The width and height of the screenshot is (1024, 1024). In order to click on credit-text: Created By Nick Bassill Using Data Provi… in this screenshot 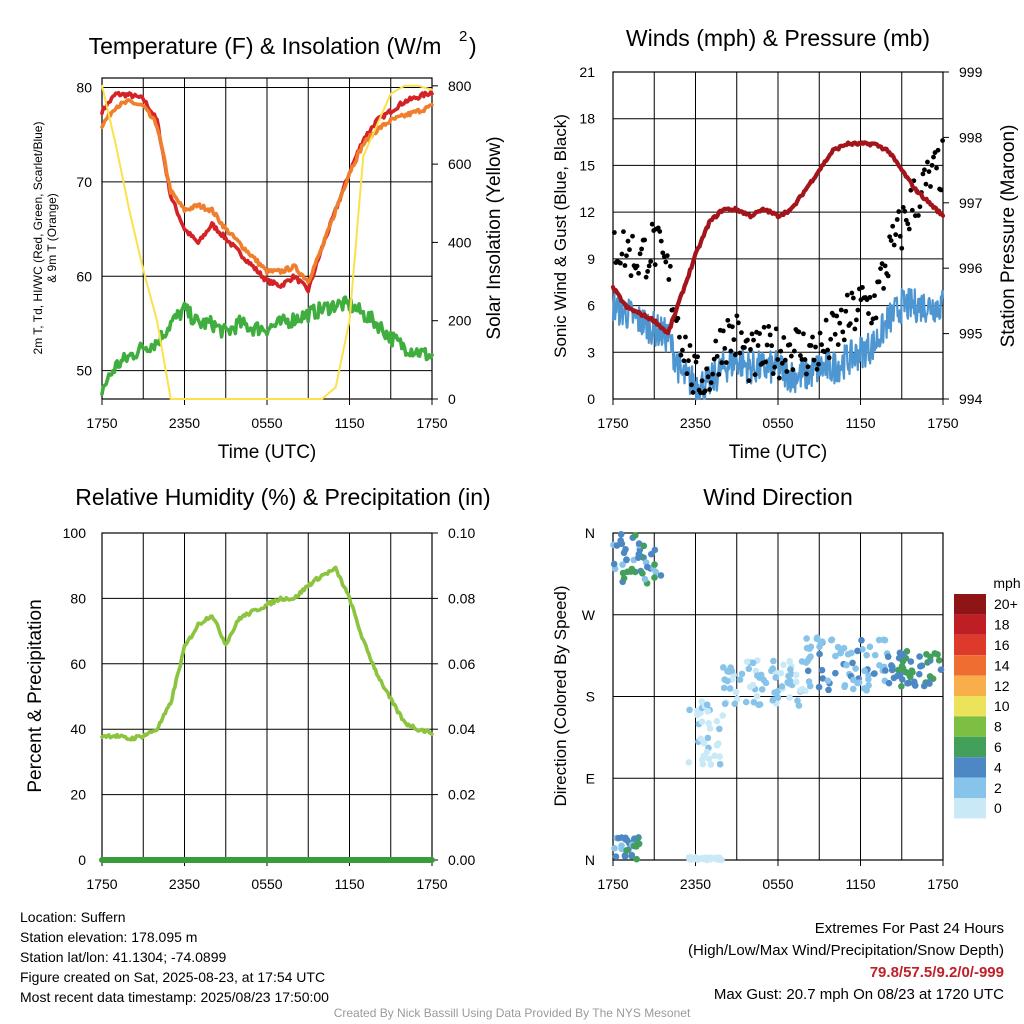, I will do `click(512, 1013)`.